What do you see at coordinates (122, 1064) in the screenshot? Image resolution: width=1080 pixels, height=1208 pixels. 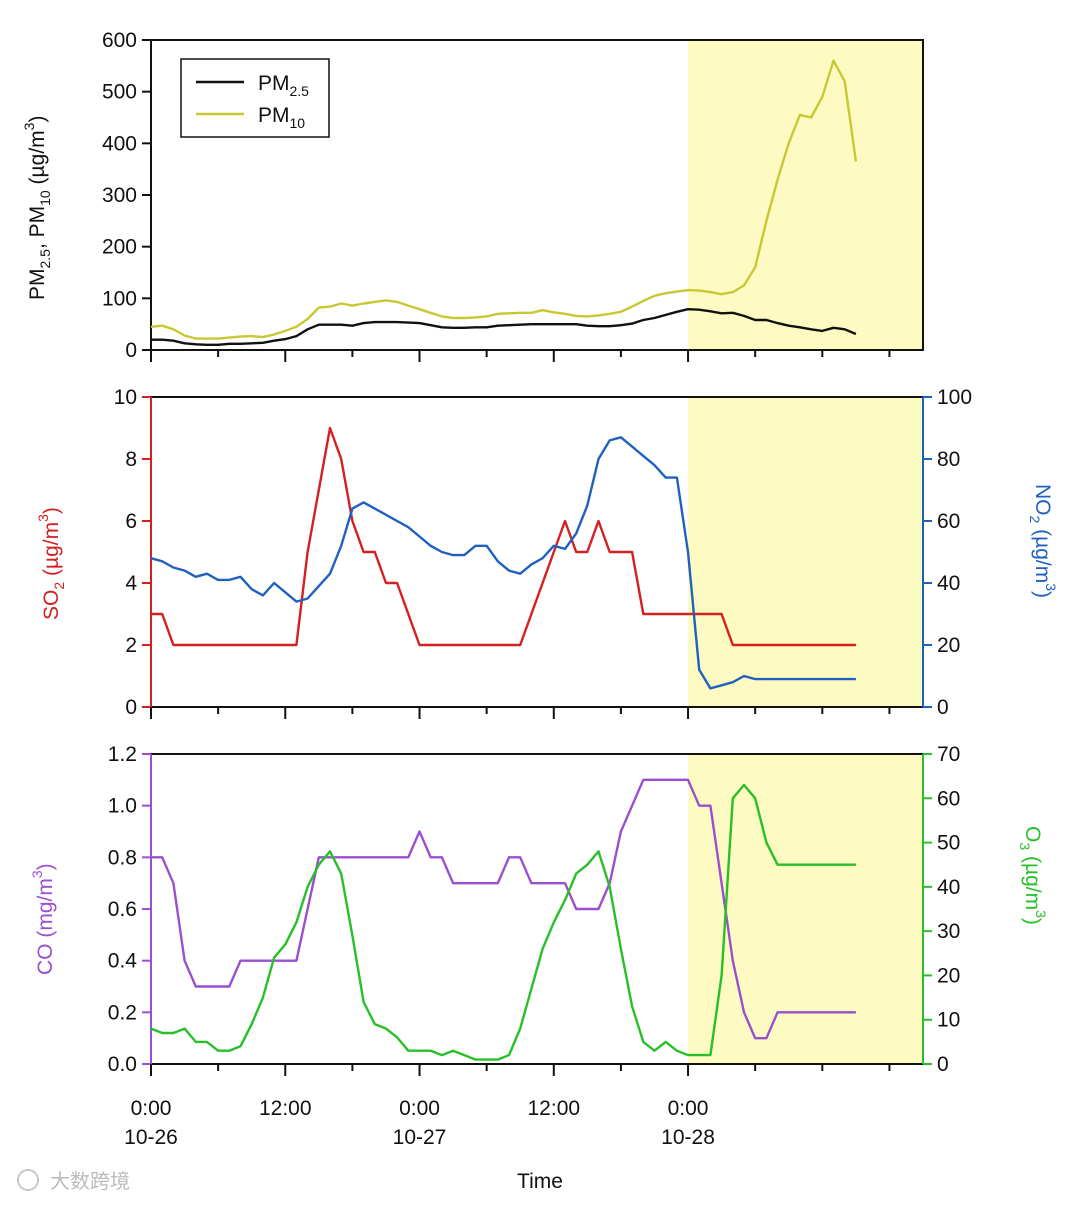 I see `co-axis-tick-label: 0.0` at bounding box center [122, 1064].